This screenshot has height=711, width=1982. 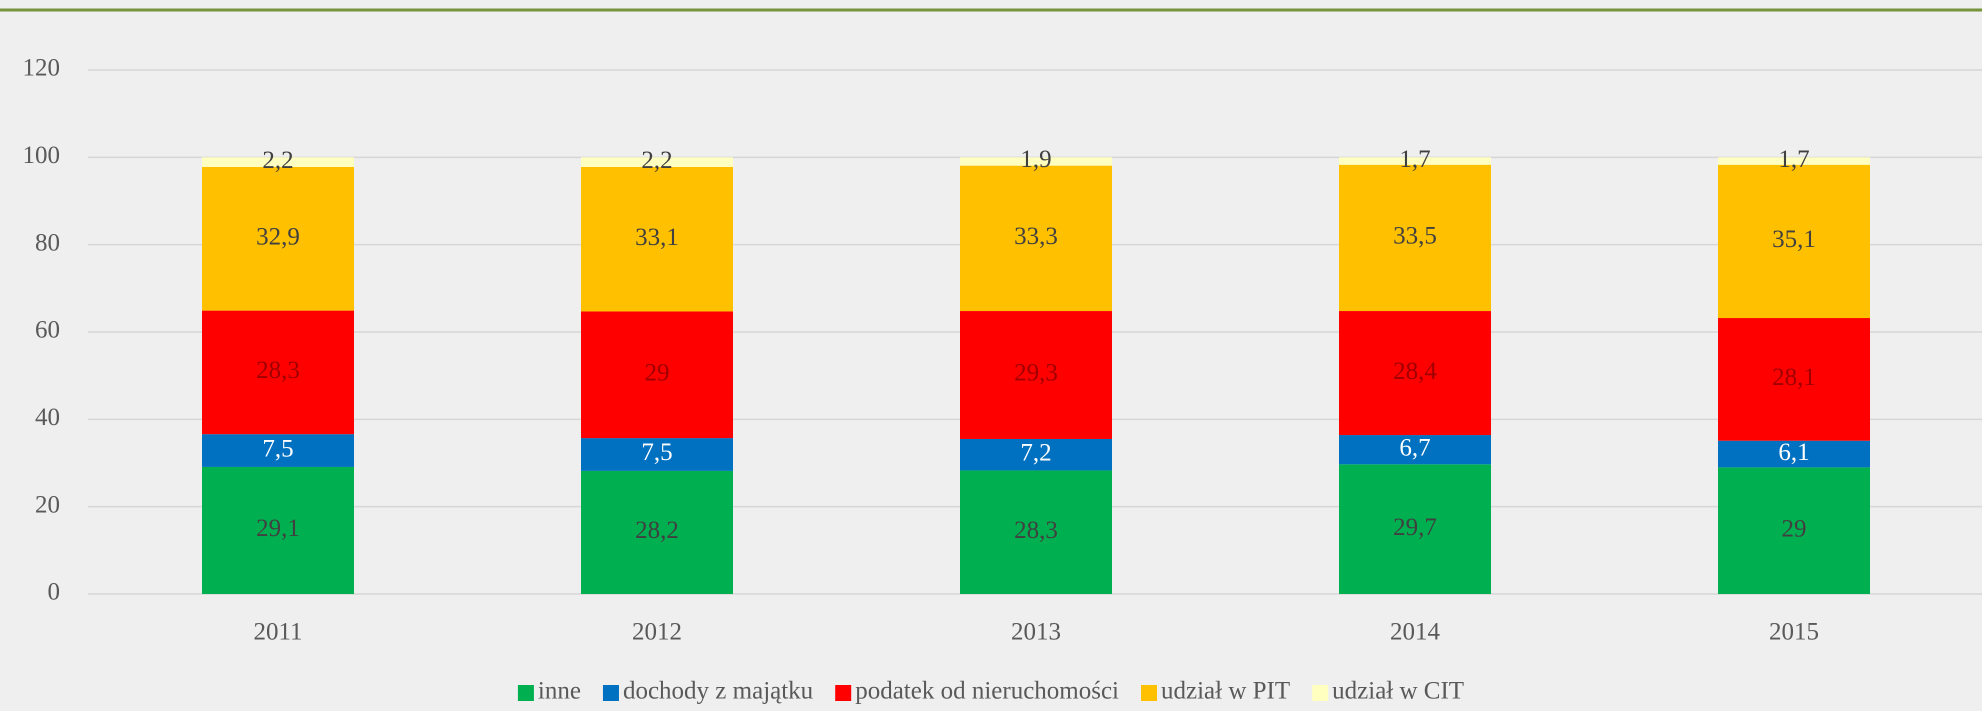 I want to click on x-tick-label: 2013, so click(x=1036, y=632).